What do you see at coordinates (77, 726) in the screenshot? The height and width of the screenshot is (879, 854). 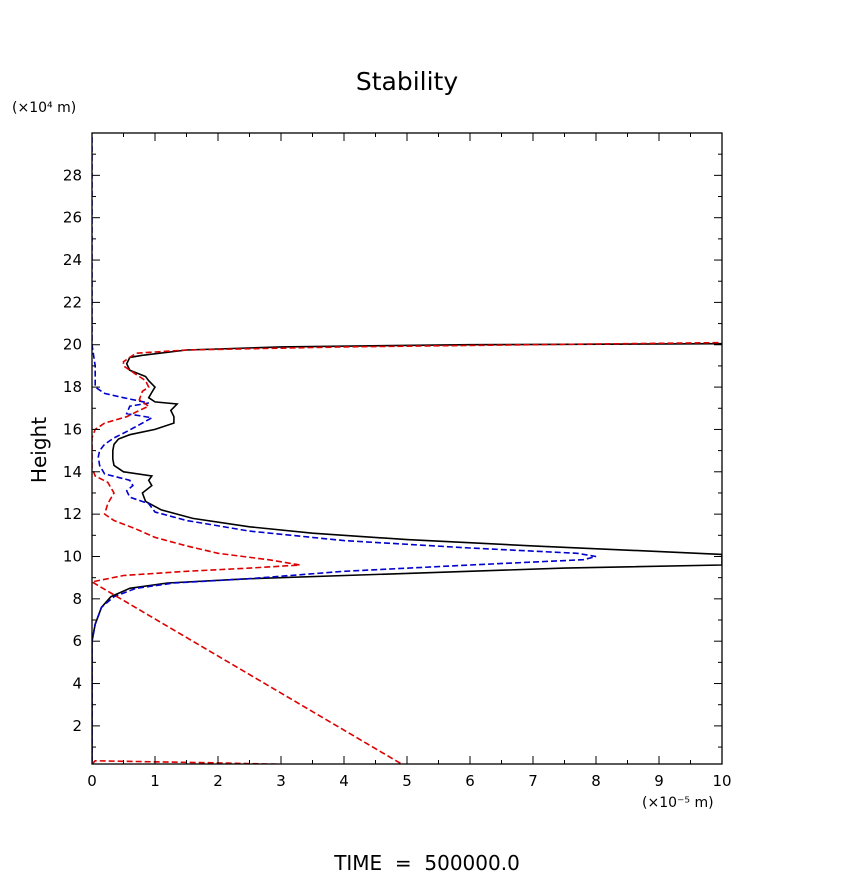 I see `y-tick-label: 2` at bounding box center [77, 726].